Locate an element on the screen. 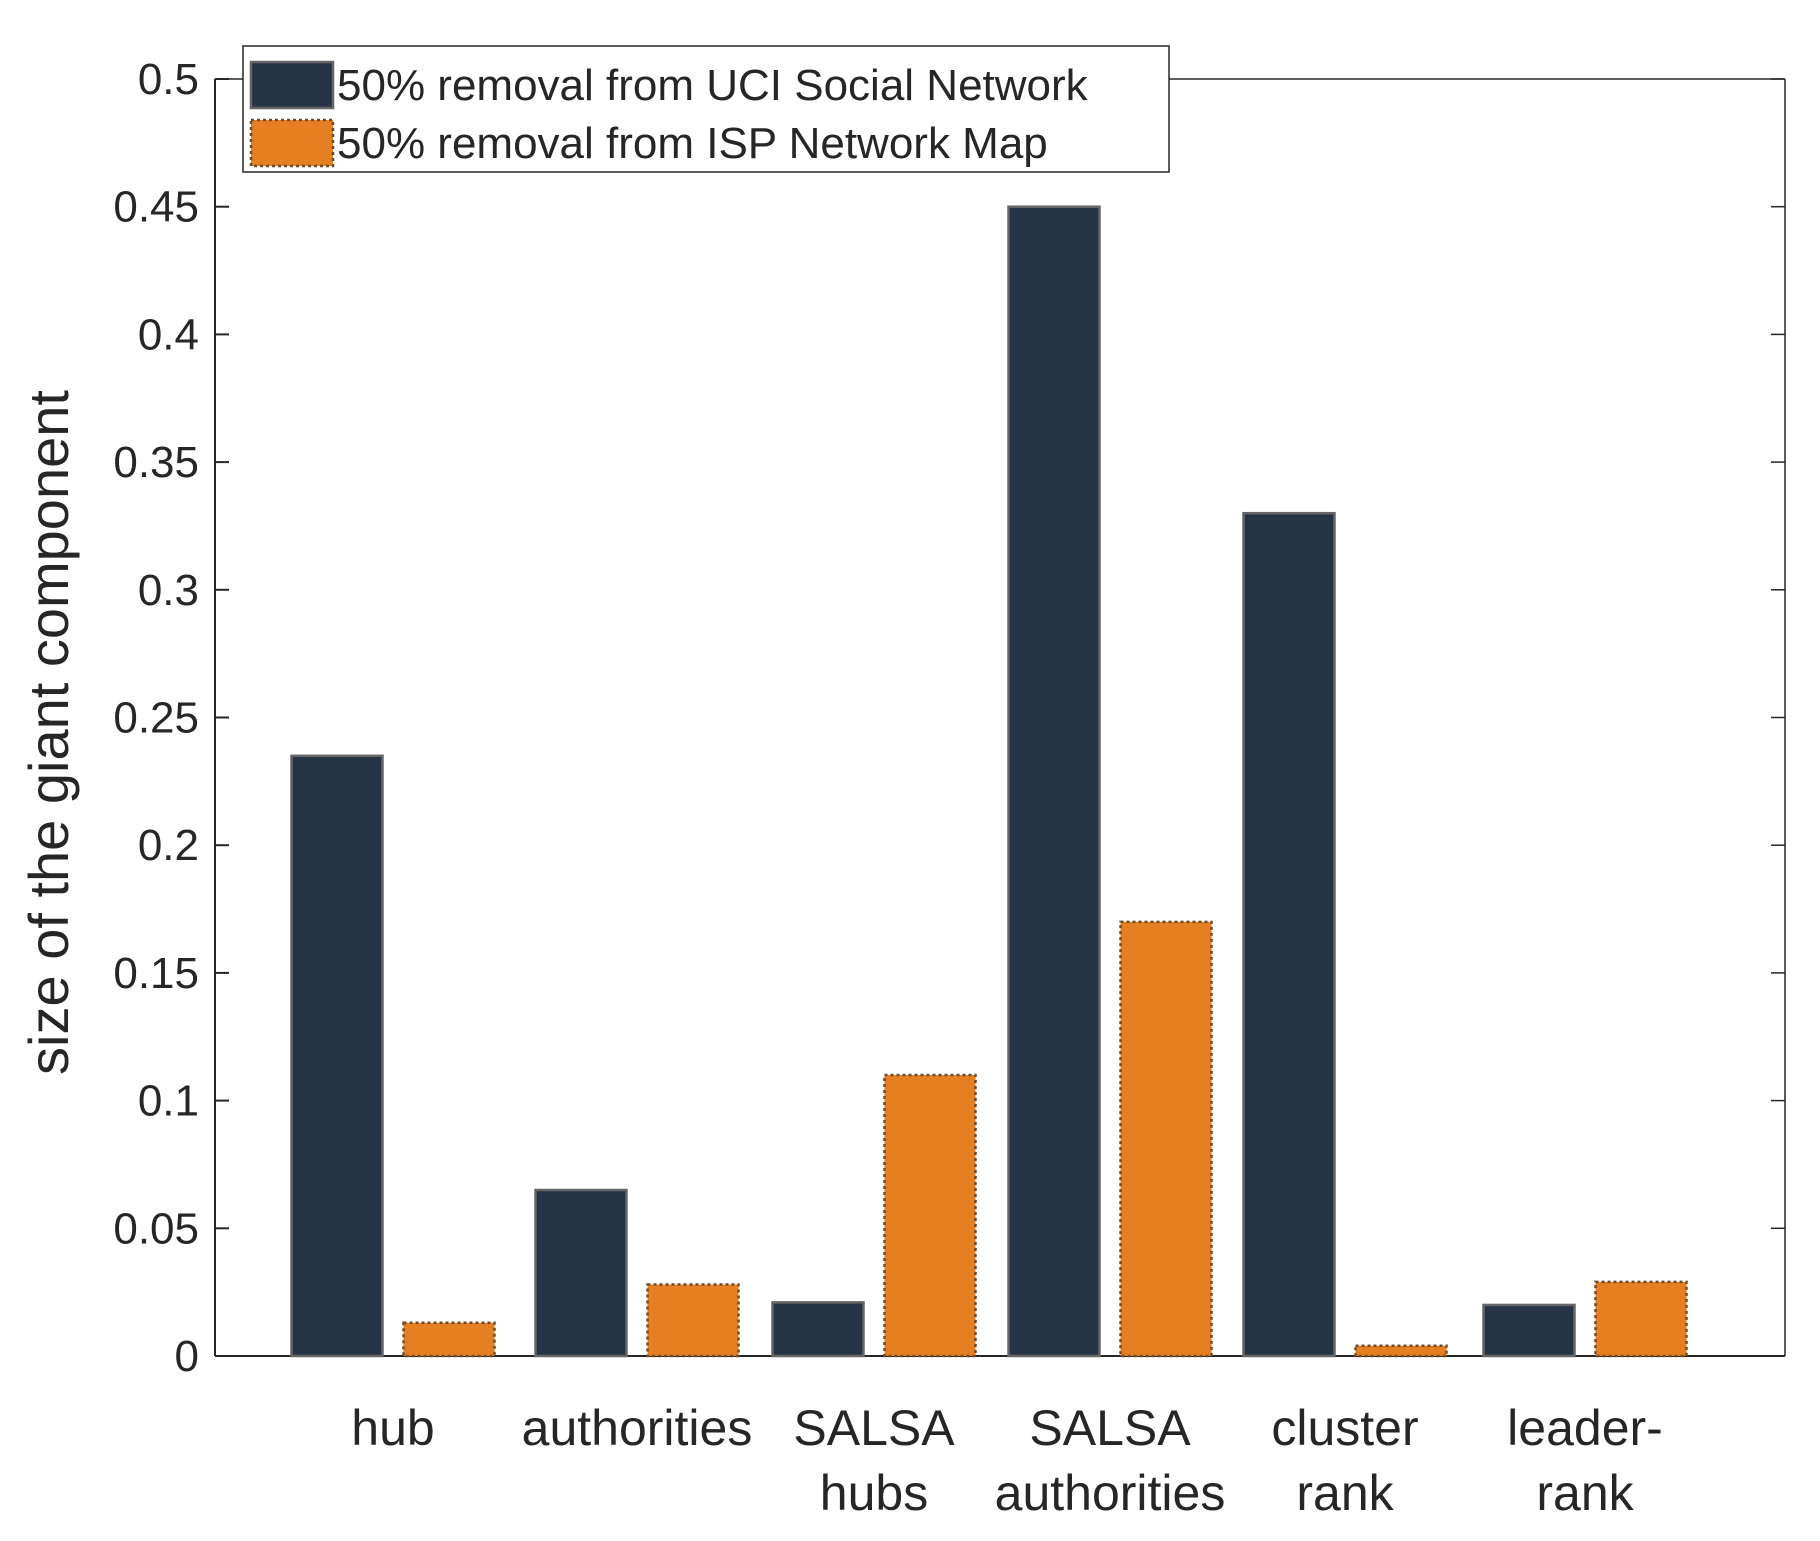 Image resolution: width=1820 pixels, height=1541 pixels. y-tick-label: 0.05 is located at coordinates (156, 1228).